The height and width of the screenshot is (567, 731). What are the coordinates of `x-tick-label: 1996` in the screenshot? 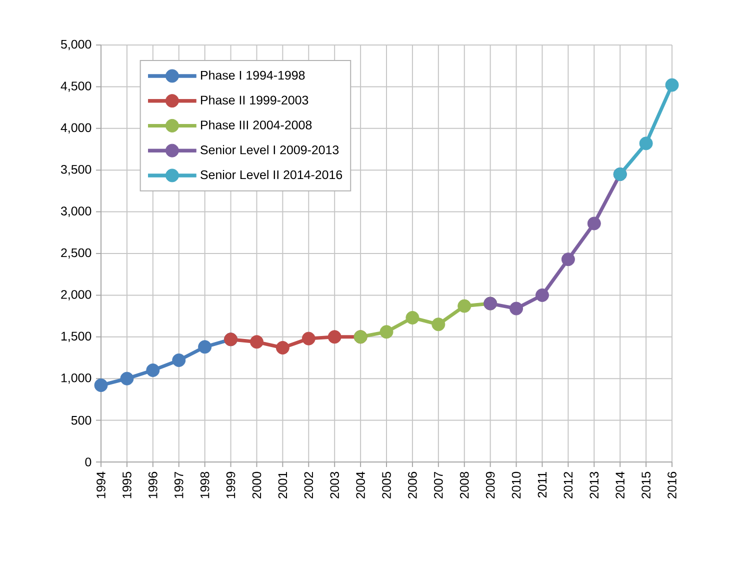 It's located at (153, 485).